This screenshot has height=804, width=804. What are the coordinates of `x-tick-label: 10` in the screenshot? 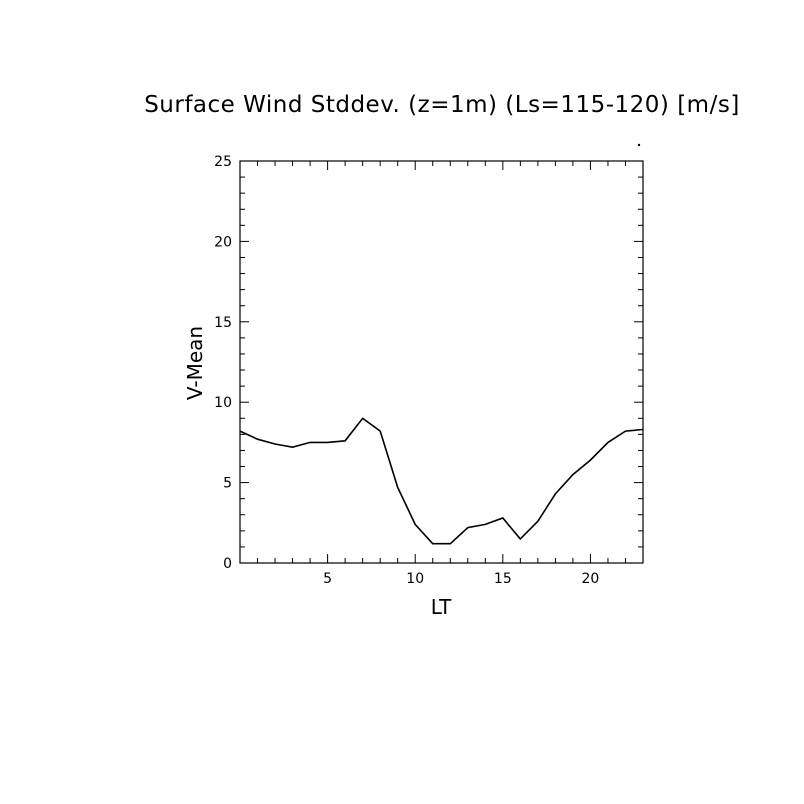 It's located at (415, 579).